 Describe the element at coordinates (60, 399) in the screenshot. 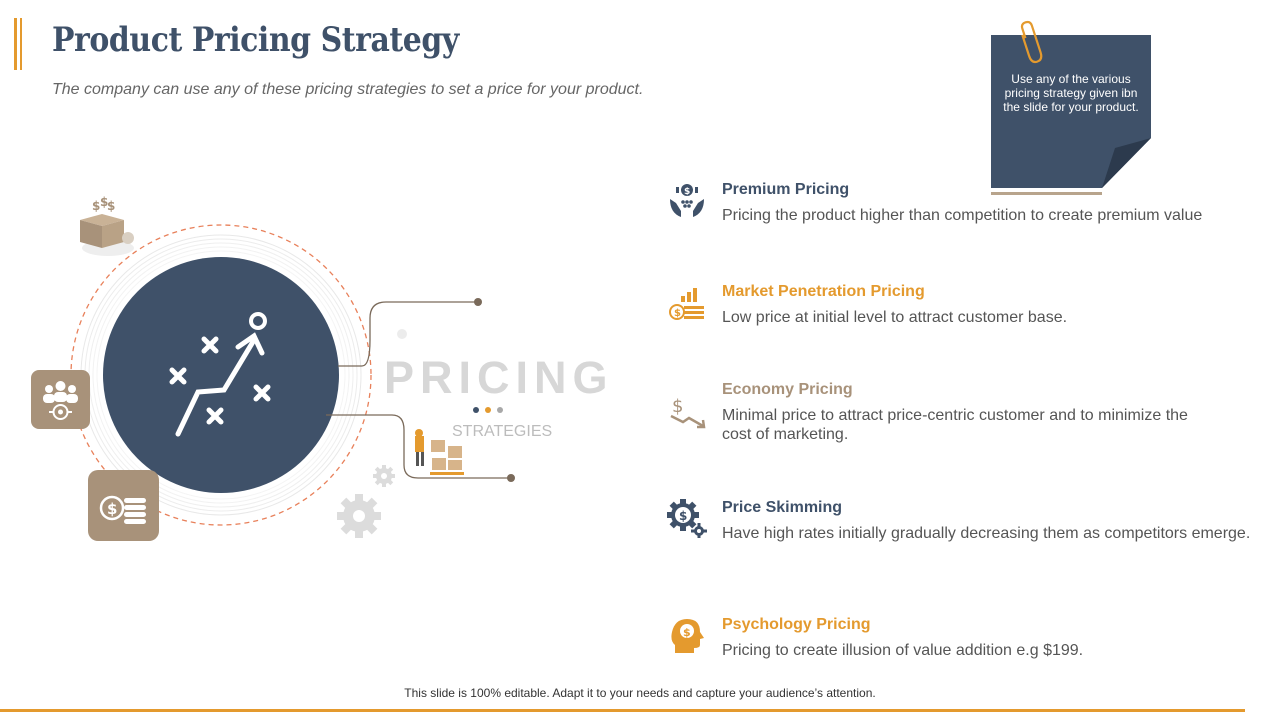

I see `team-target-icon` at that location.